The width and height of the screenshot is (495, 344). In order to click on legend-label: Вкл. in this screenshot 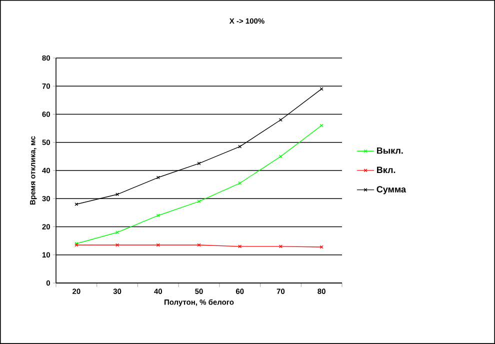, I will do `click(386, 170)`.